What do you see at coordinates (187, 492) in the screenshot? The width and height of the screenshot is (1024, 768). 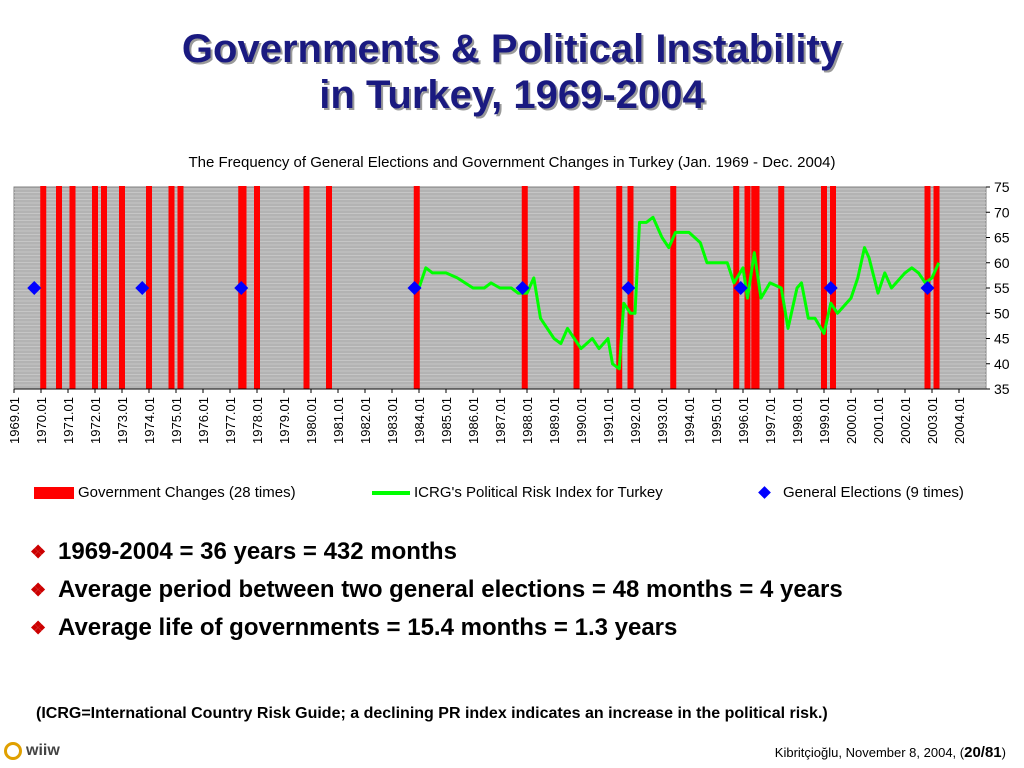 I see `legend-label-government-changes: Government Changes (28 times)` at bounding box center [187, 492].